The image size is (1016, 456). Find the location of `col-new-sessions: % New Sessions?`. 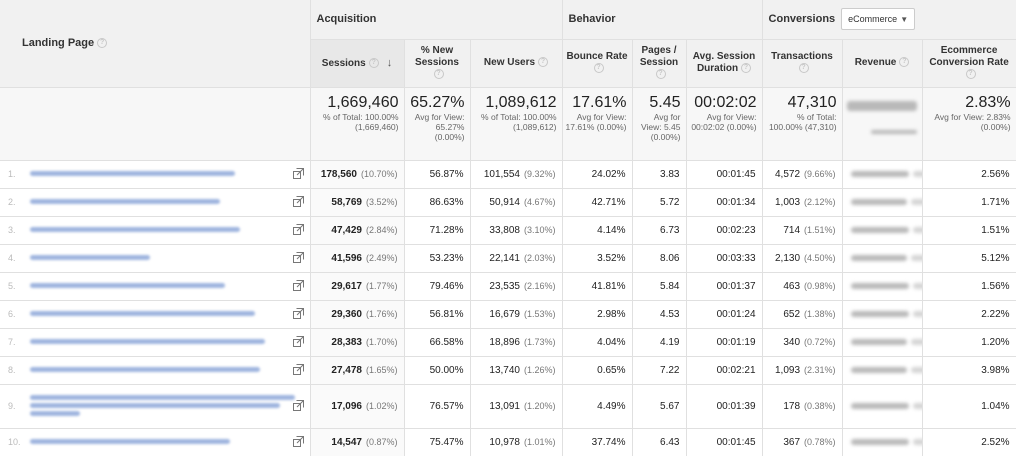

col-new-sessions: % New Sessions? is located at coordinates (437, 63).